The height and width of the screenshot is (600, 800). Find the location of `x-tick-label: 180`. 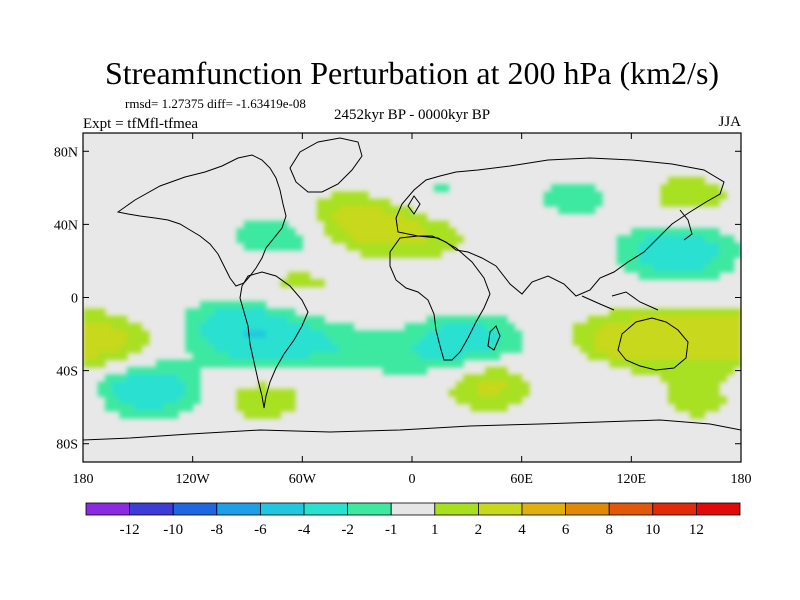

x-tick-label: 180 is located at coordinates (741, 479).